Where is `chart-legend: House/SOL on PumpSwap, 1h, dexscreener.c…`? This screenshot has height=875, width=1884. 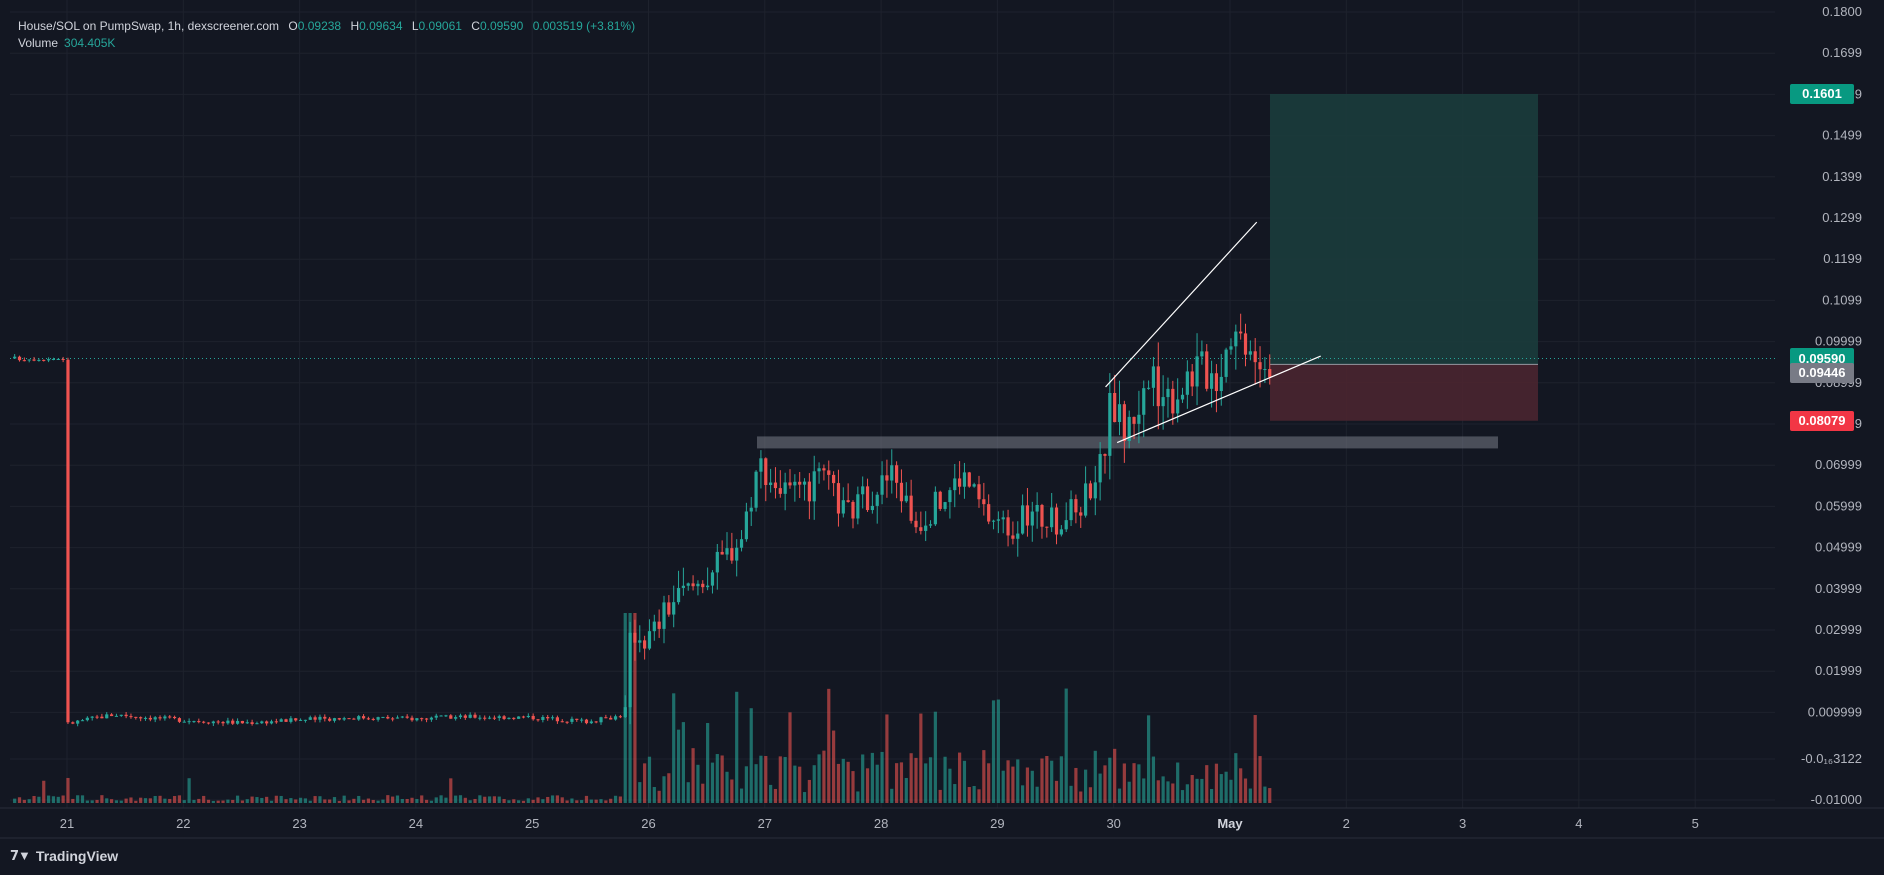
chart-legend: House/SOL on PumpSwap, 1h, dexscreener.c… is located at coordinates (326, 35).